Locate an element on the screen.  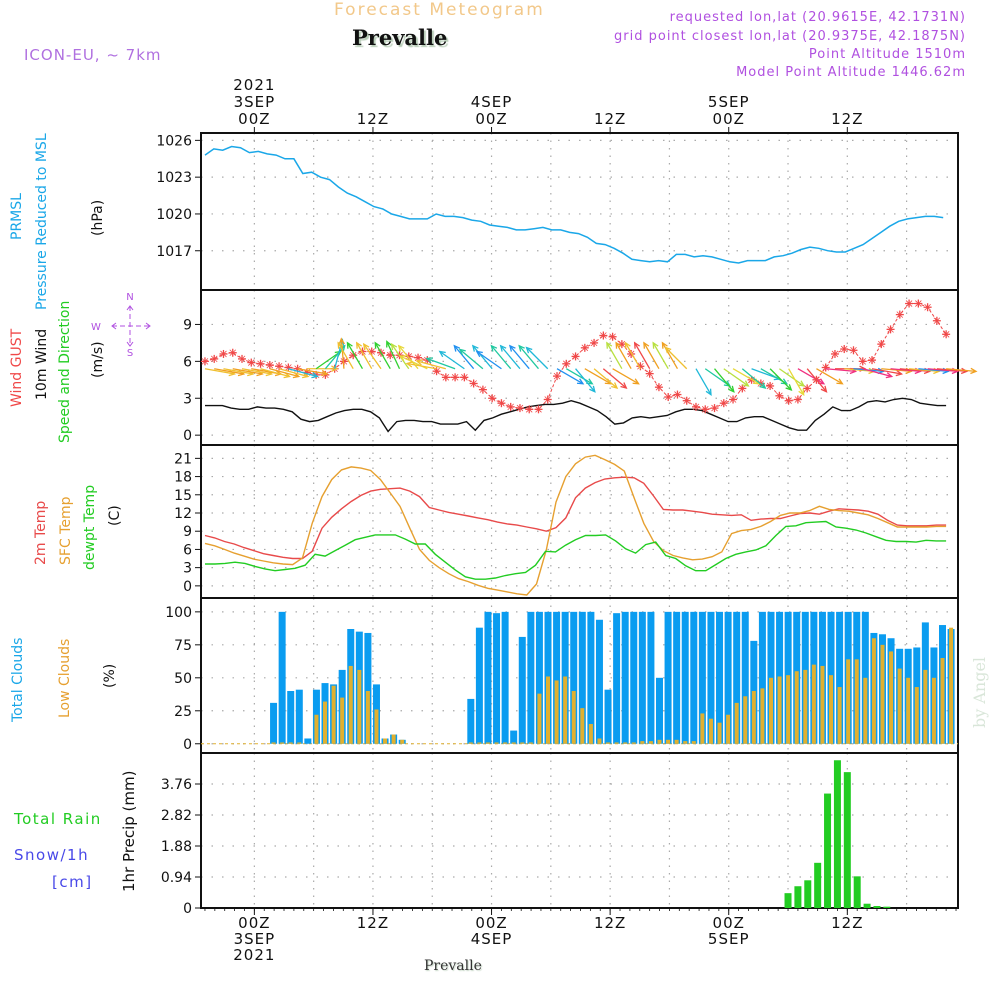
compass-w: W is located at coordinates (96, 327).